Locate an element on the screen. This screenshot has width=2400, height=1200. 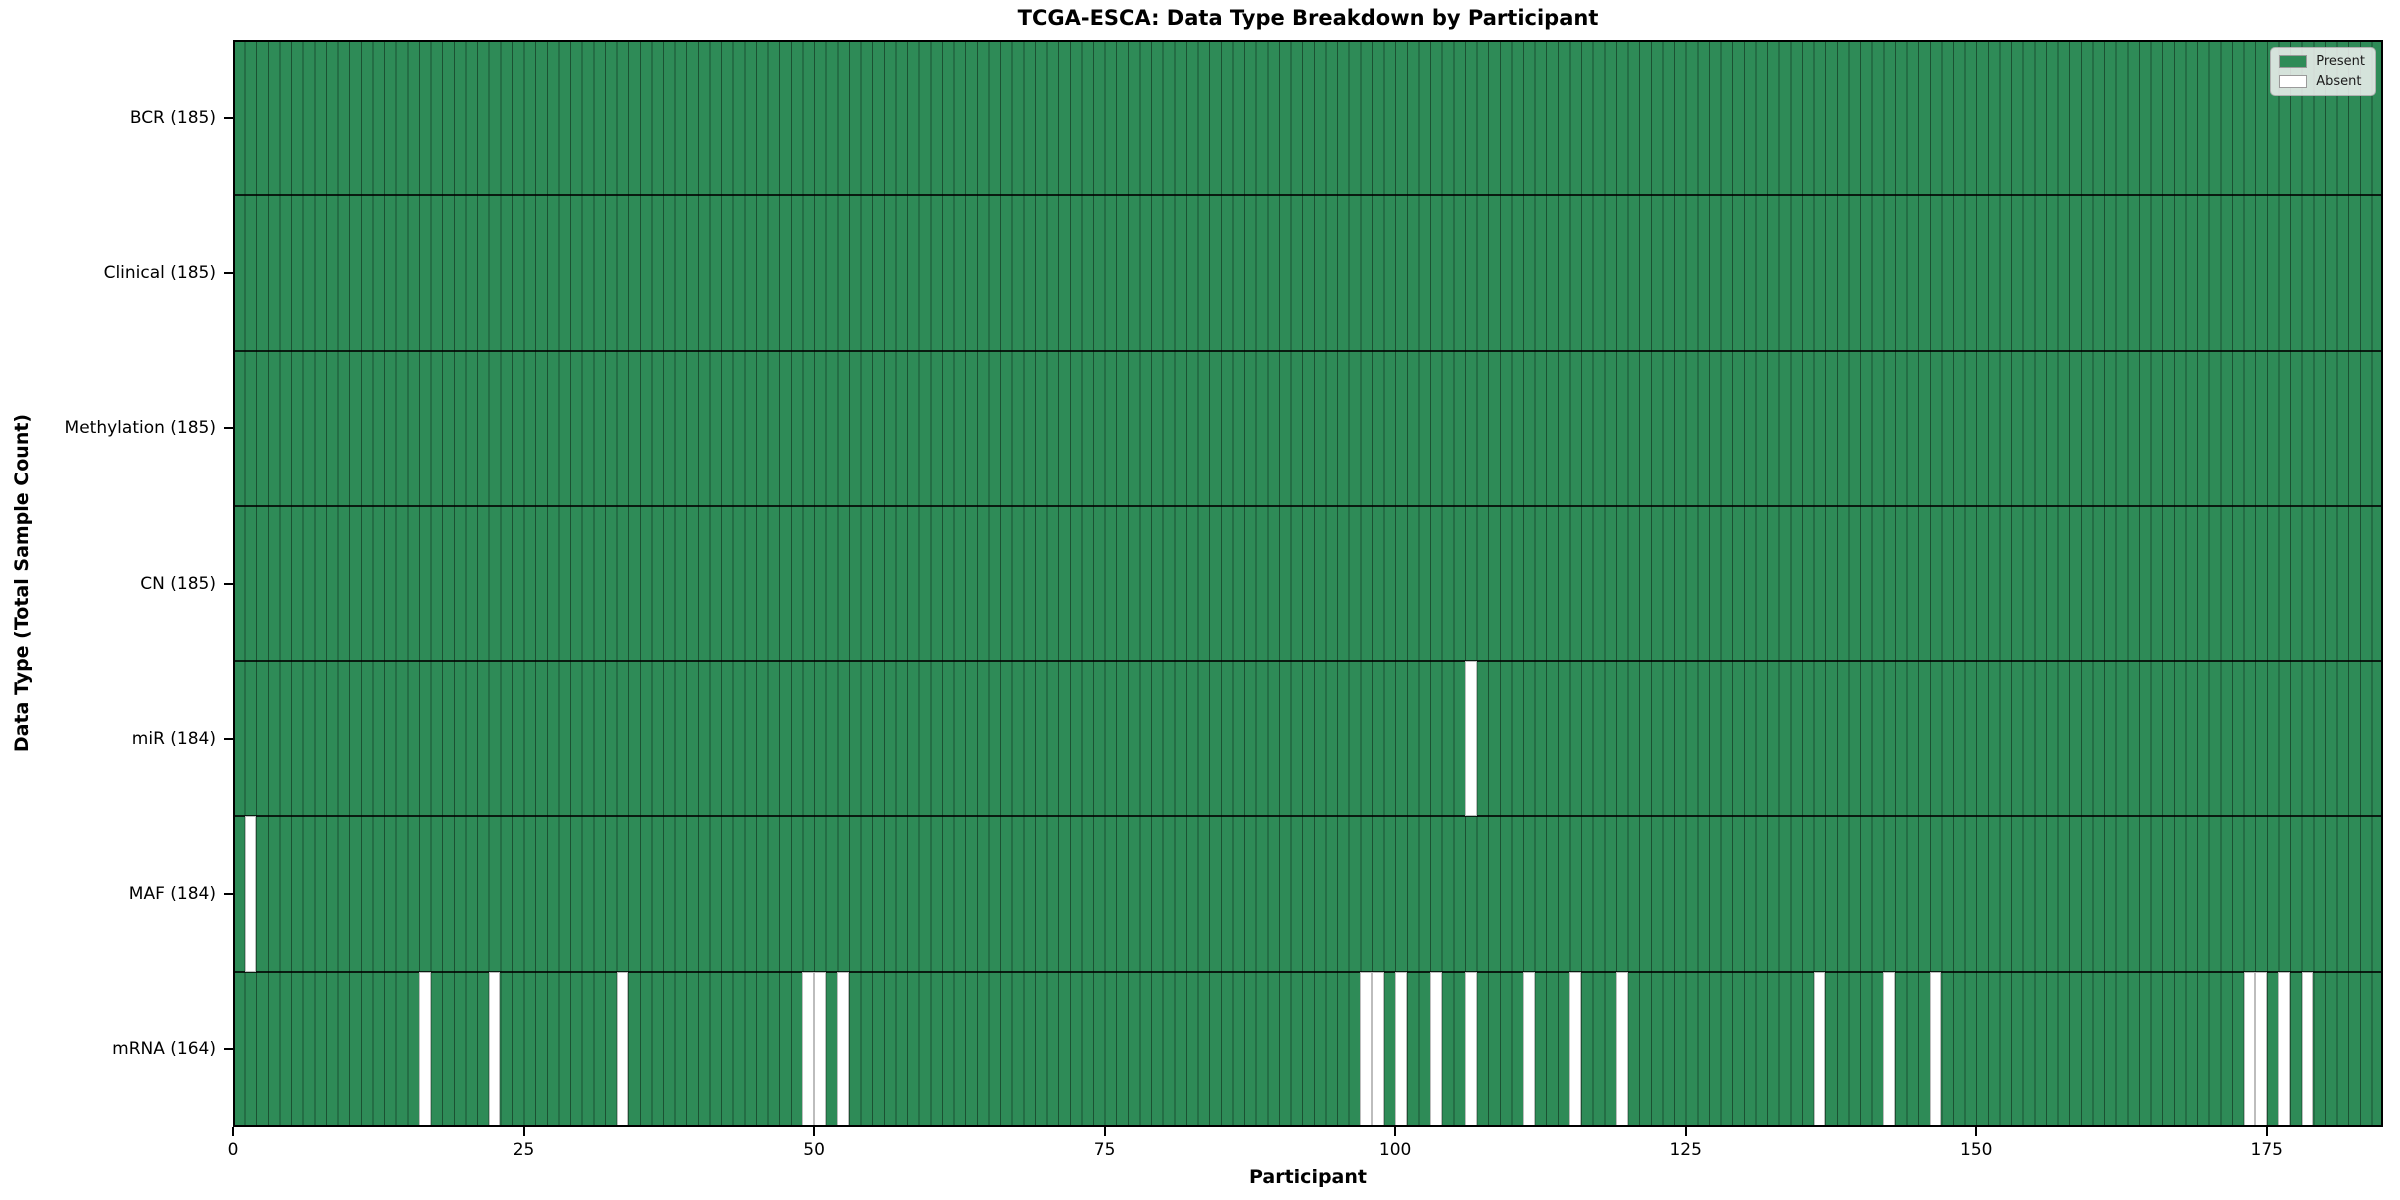
y-tick-label: Clinical (185) is located at coordinates (159, 272).